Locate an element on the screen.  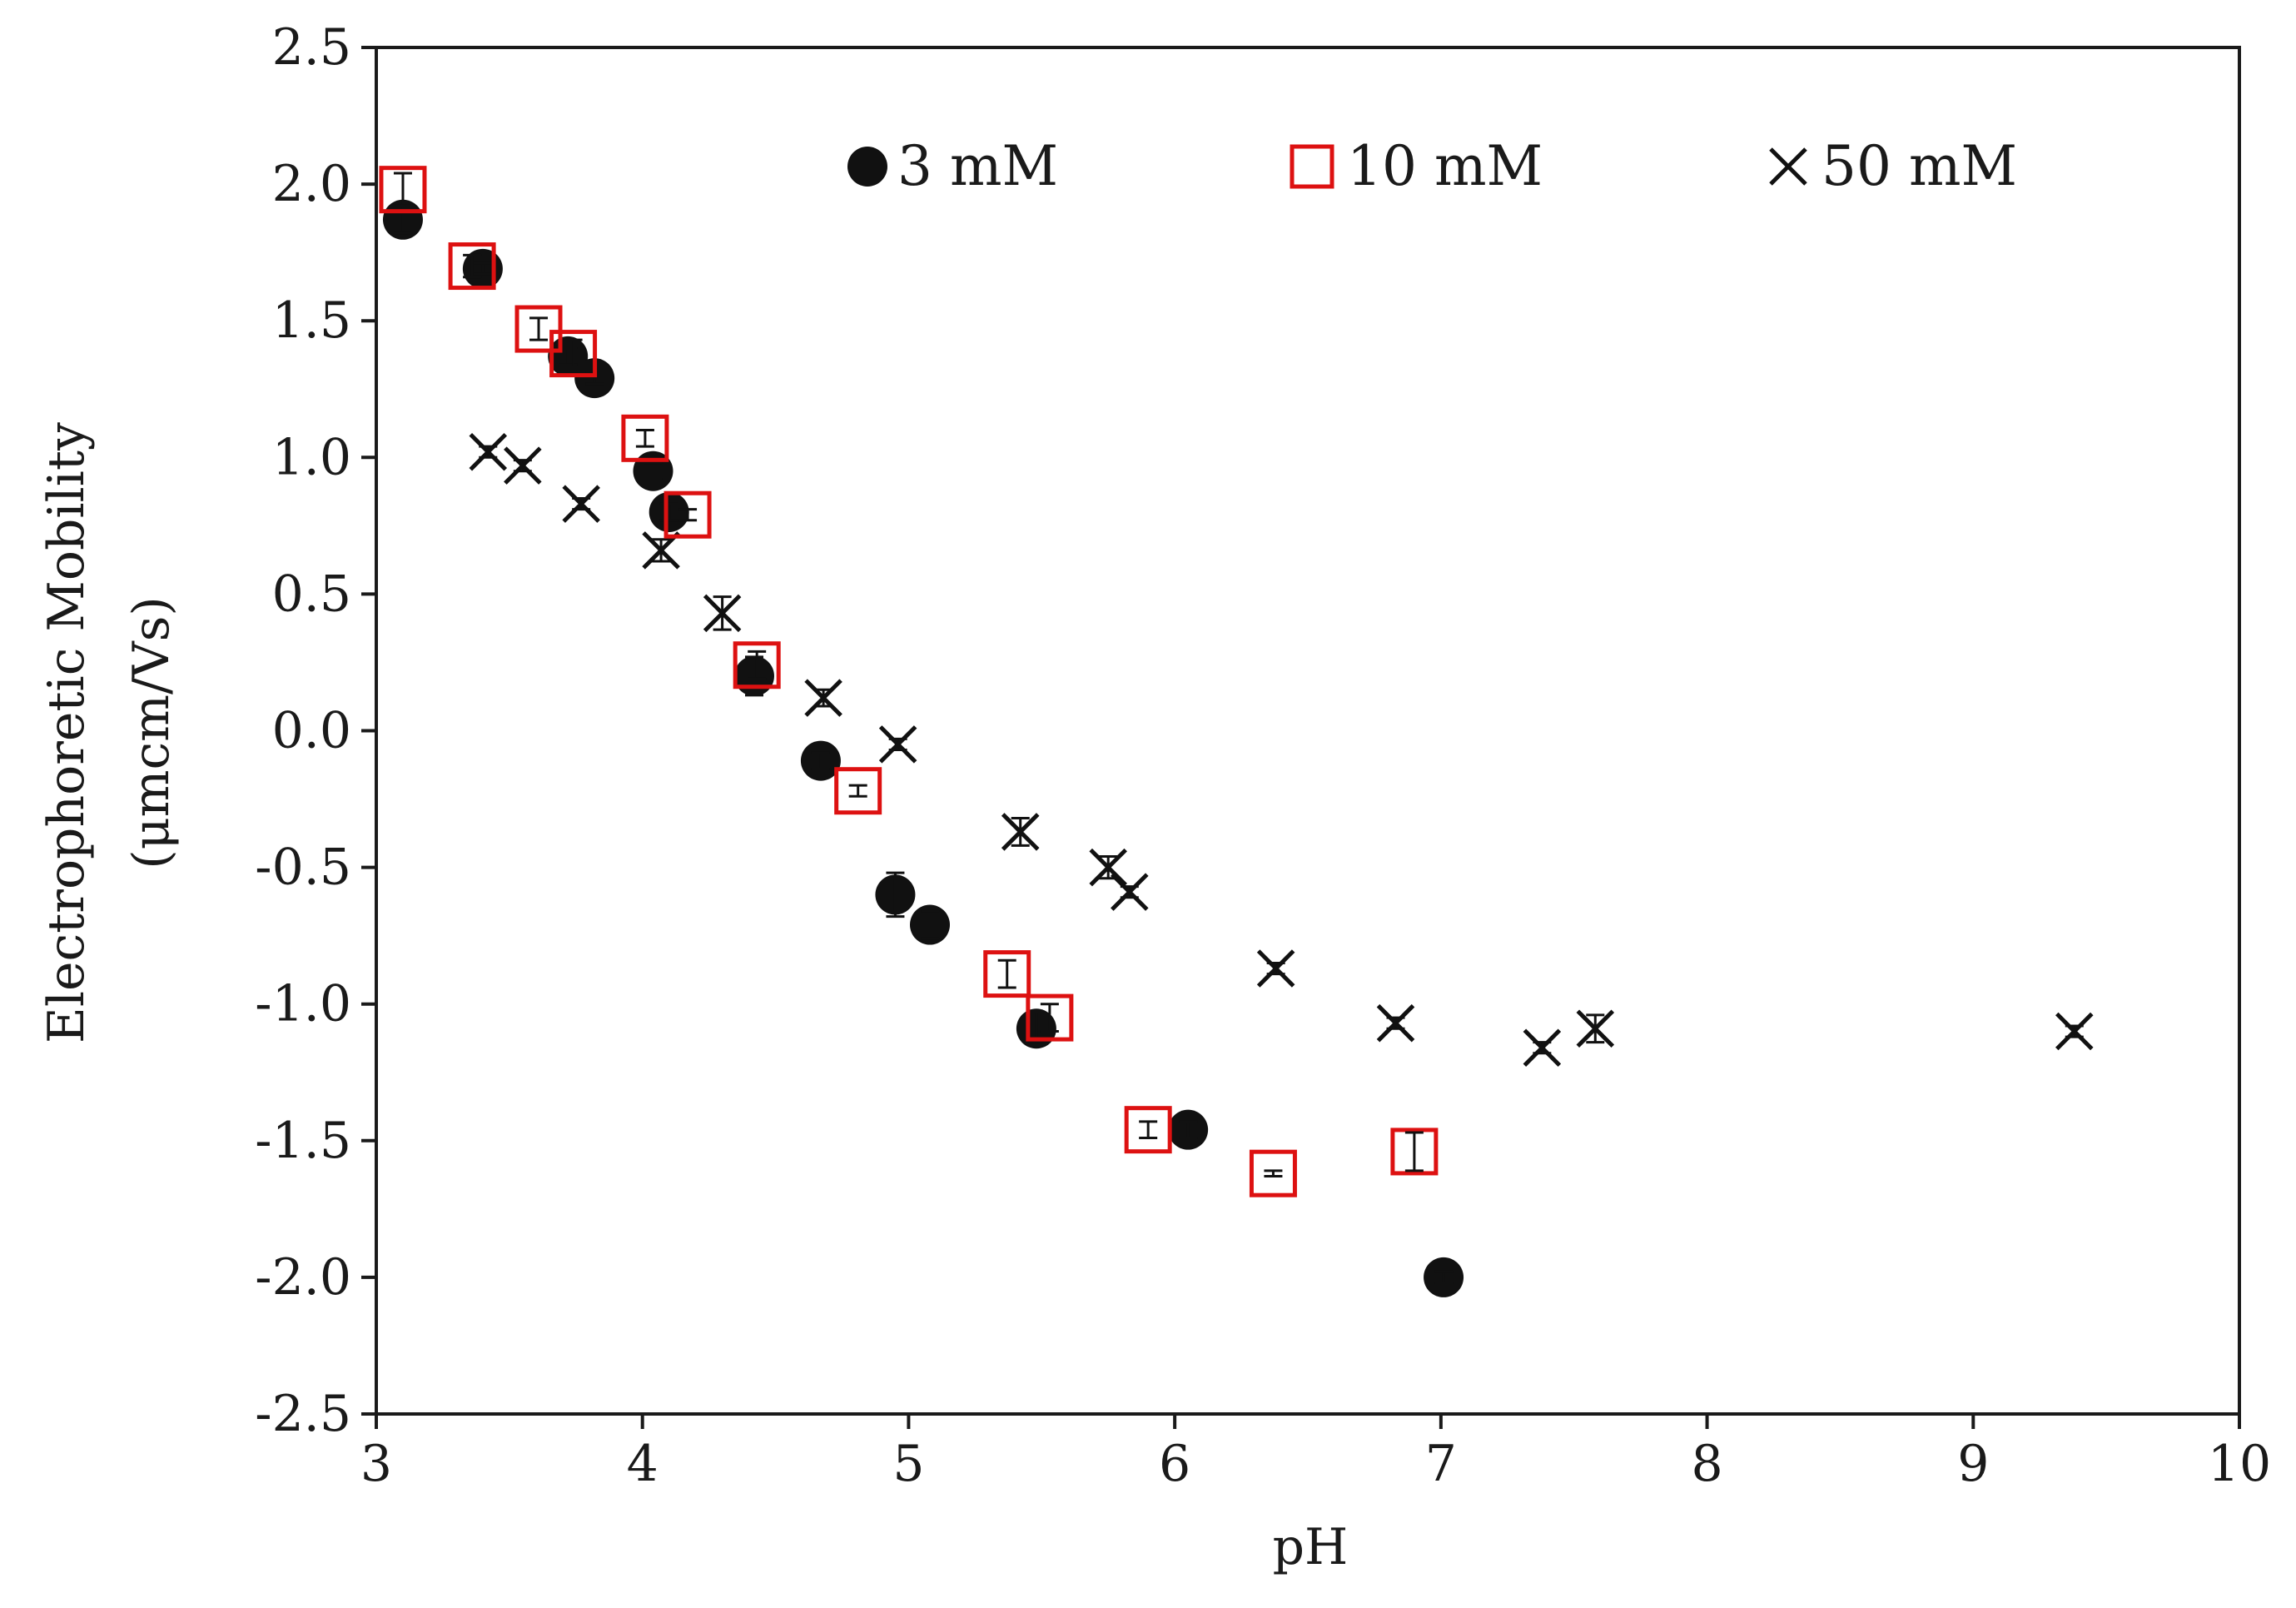
legend-marker-filled-circle is located at coordinates (867, 167).